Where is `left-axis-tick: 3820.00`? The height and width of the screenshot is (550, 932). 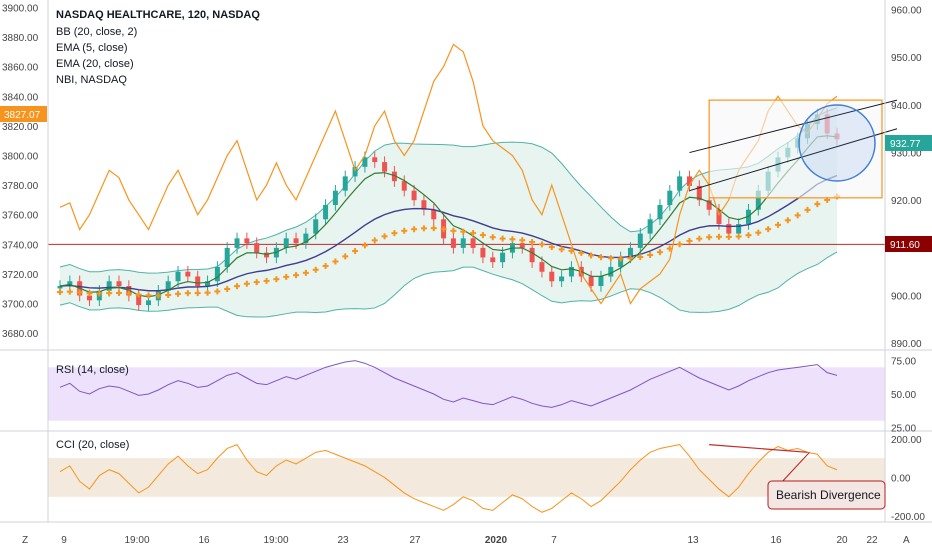
left-axis-tick: 3820.00 is located at coordinates (20, 127).